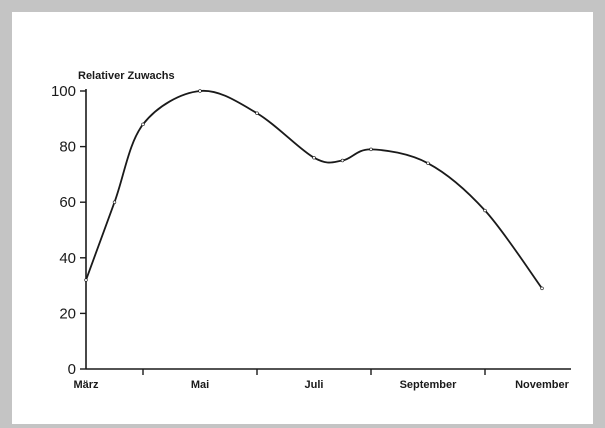 The image size is (605, 428). What do you see at coordinates (314, 385) in the screenshot?
I see `x-tick-label: Juli` at bounding box center [314, 385].